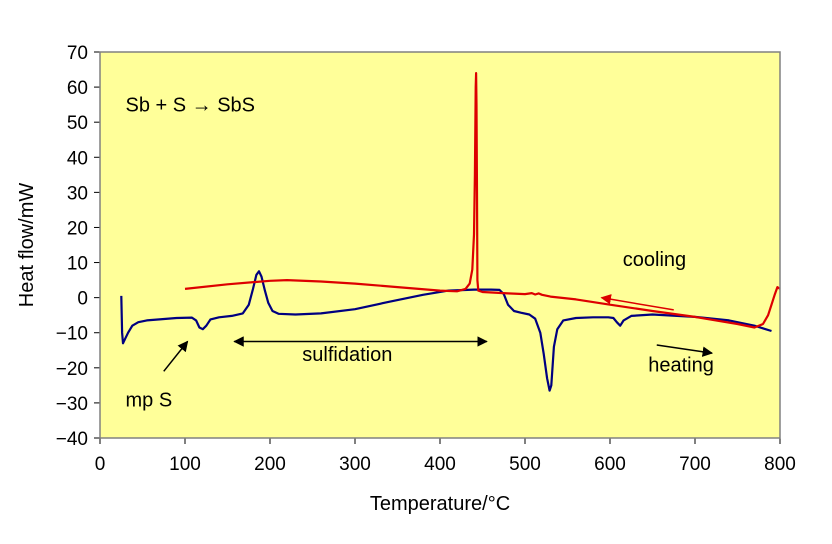 Image resolution: width=832 pixels, height=544 pixels. Describe the element at coordinates (355, 464) in the screenshot. I see `x-tick-label: 300` at that location.